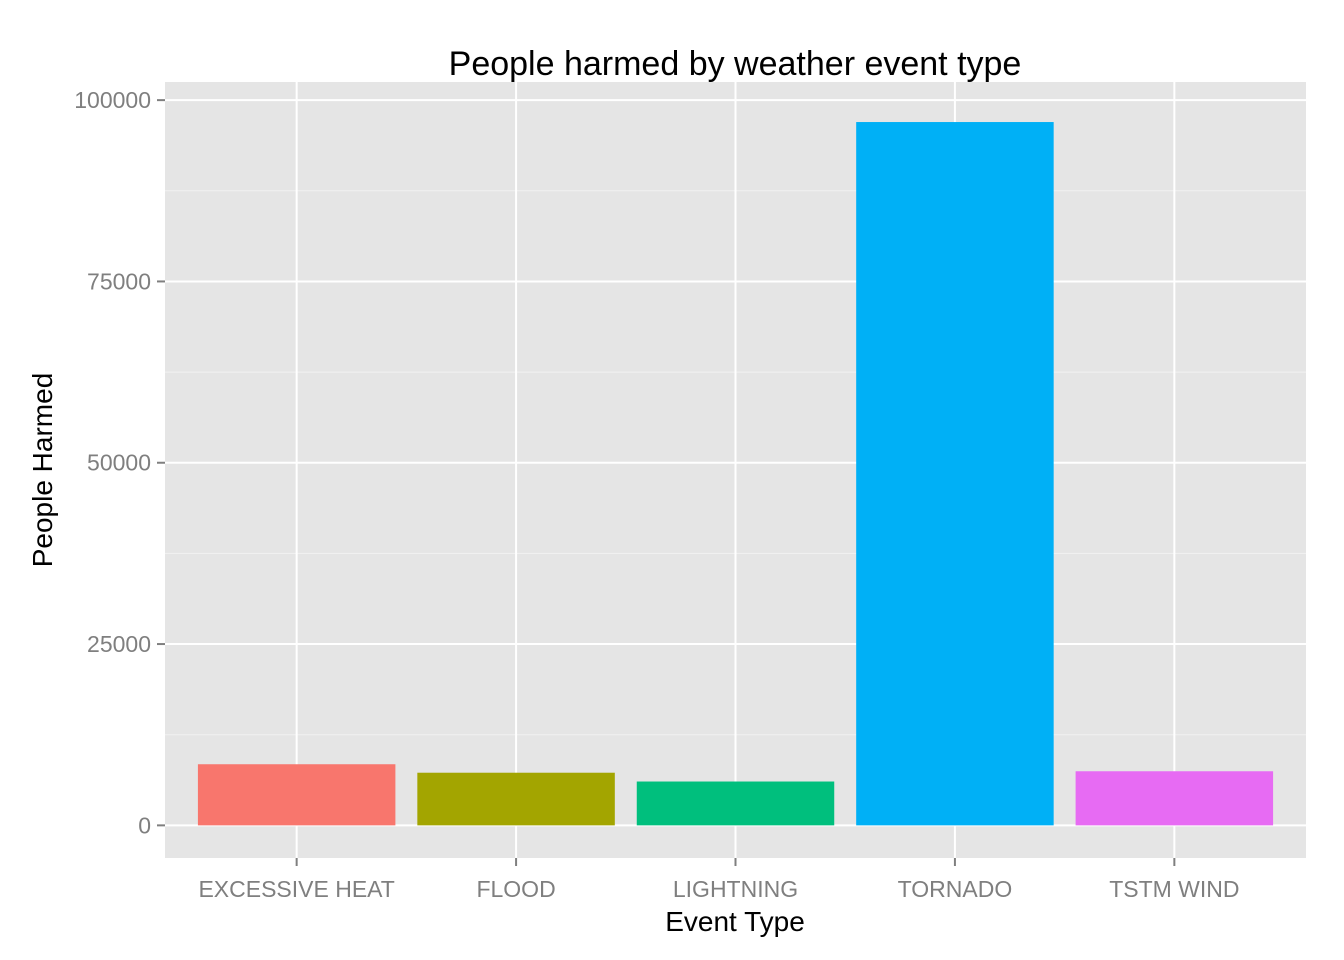 The height and width of the screenshot is (960, 1344). I want to click on bar-excessive-heat, so click(296, 795).